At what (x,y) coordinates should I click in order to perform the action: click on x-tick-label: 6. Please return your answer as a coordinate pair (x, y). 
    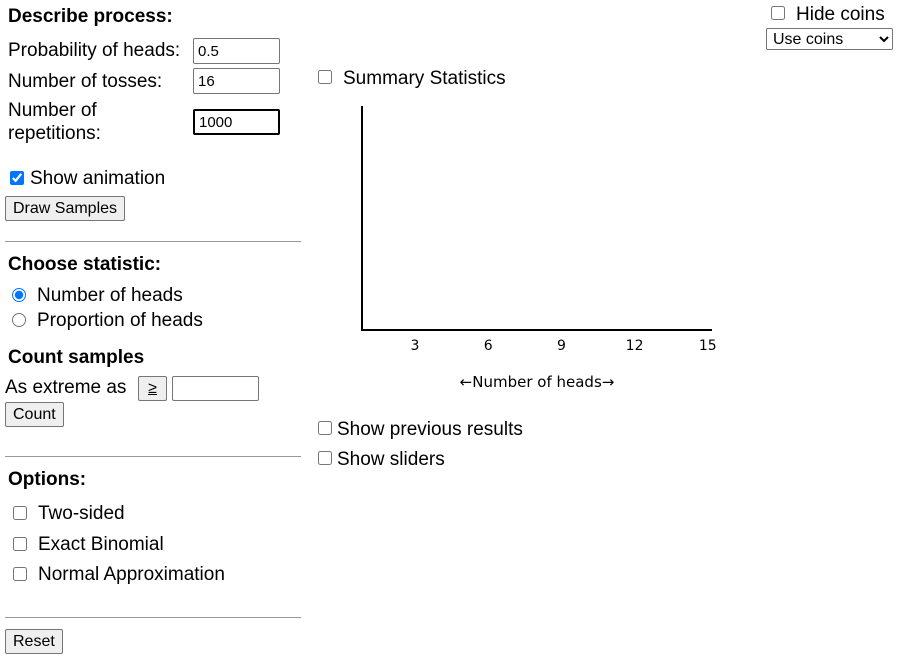
    Looking at the image, I should click on (488, 346).